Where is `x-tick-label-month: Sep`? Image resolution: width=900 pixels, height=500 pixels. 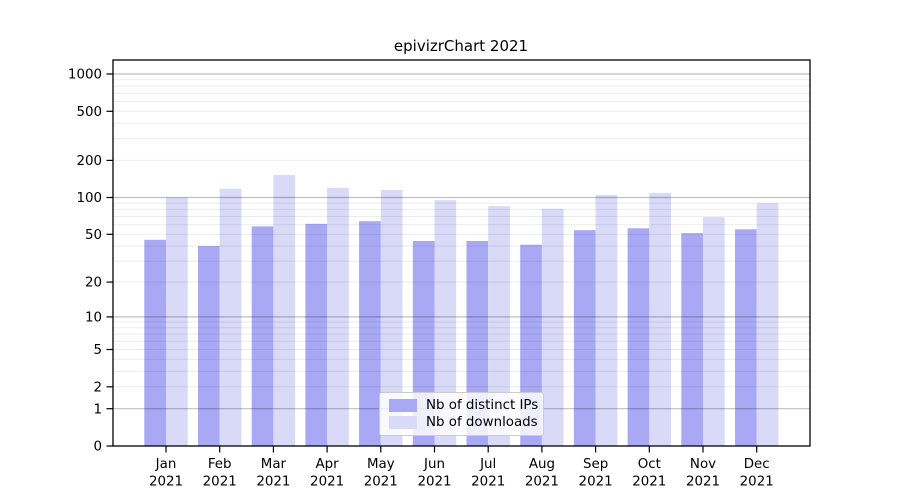
x-tick-label-month: Sep is located at coordinates (595, 464).